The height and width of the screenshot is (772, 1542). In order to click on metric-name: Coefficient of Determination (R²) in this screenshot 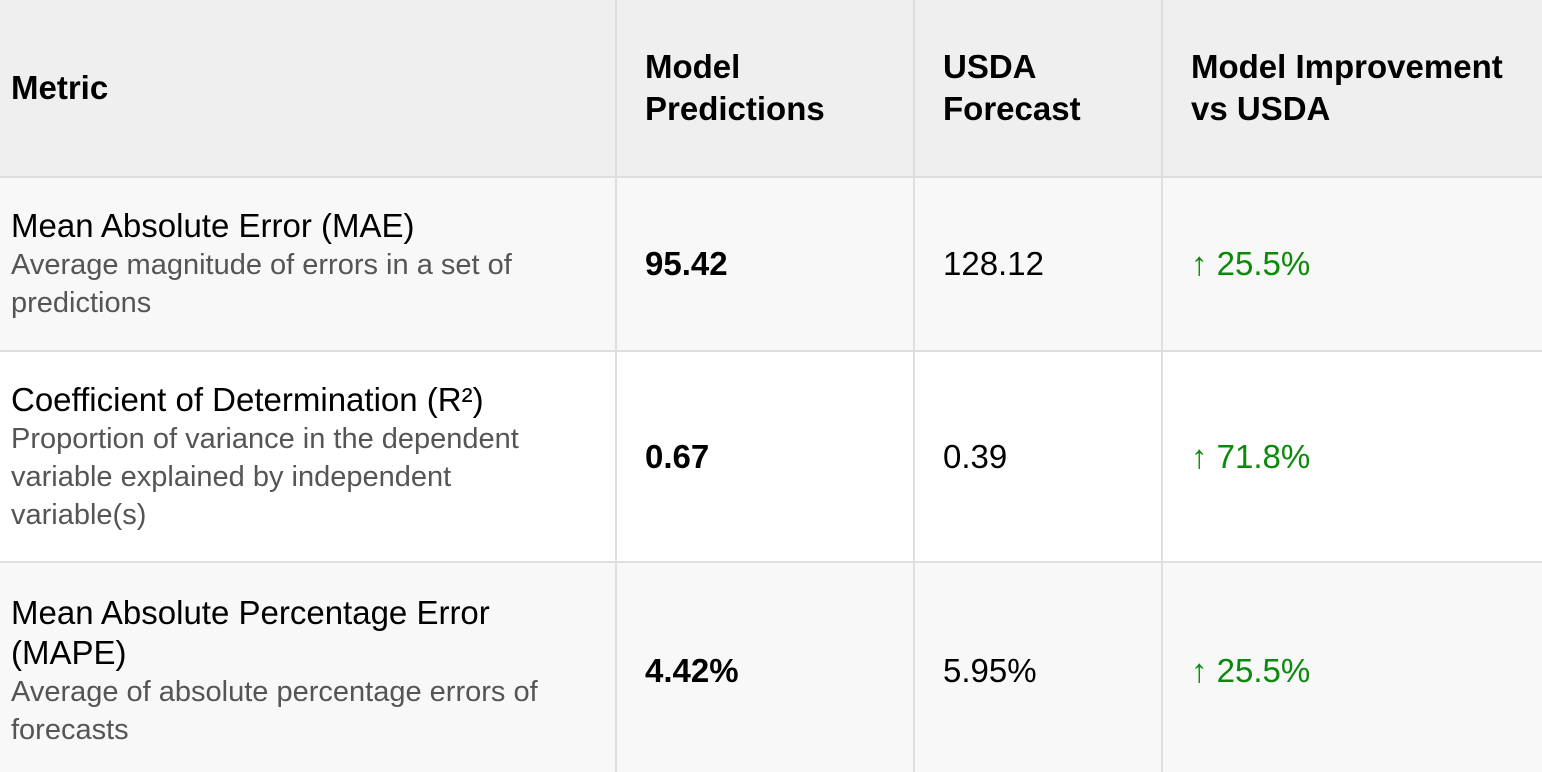, I will do `click(247, 399)`.